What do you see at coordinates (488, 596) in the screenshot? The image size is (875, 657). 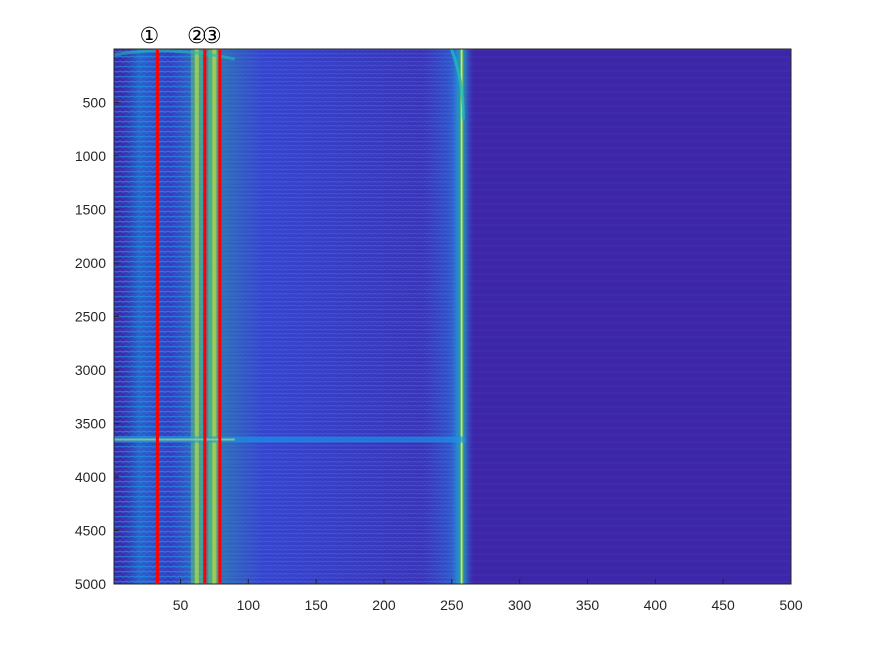 I see `x-axis: 50 100 150 200 250 300 350 400 450 500` at bounding box center [488, 596].